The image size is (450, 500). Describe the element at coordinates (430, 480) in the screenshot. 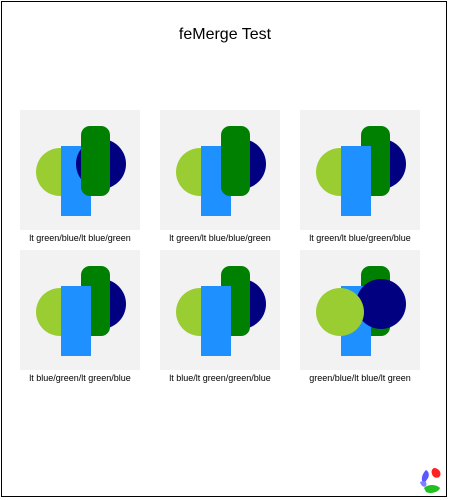

I see `svg-logo-icon` at that location.